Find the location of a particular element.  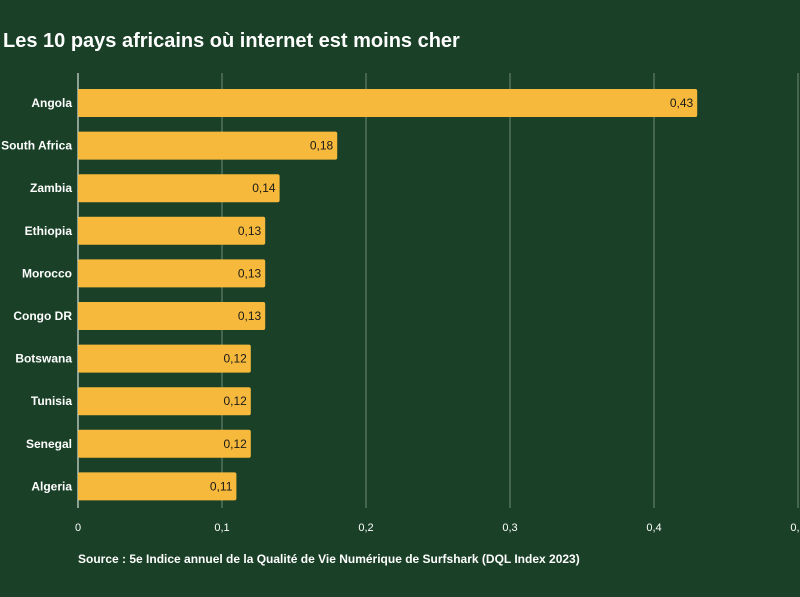

category-label: Angola is located at coordinates (51, 103).